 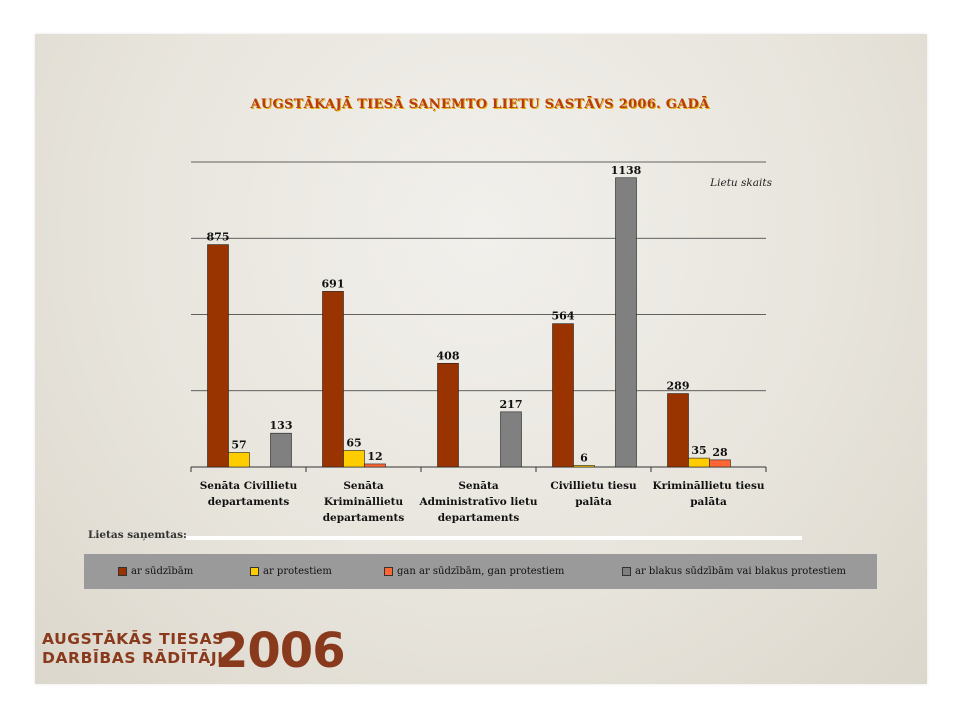 What do you see at coordinates (720, 452) in the screenshot?
I see `data-label: 28` at bounding box center [720, 452].